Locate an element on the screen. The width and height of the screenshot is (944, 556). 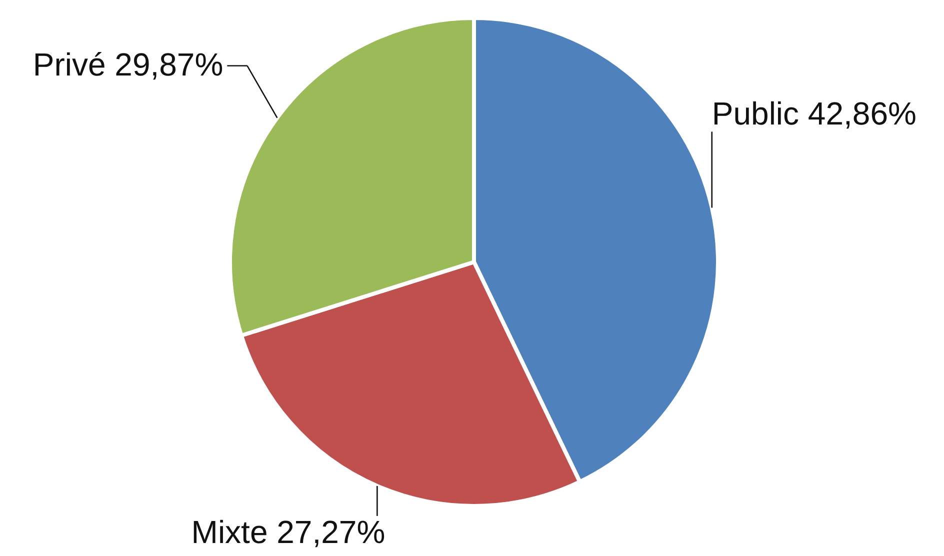
slice-label: Mixte 27,27% is located at coordinates (288, 532).